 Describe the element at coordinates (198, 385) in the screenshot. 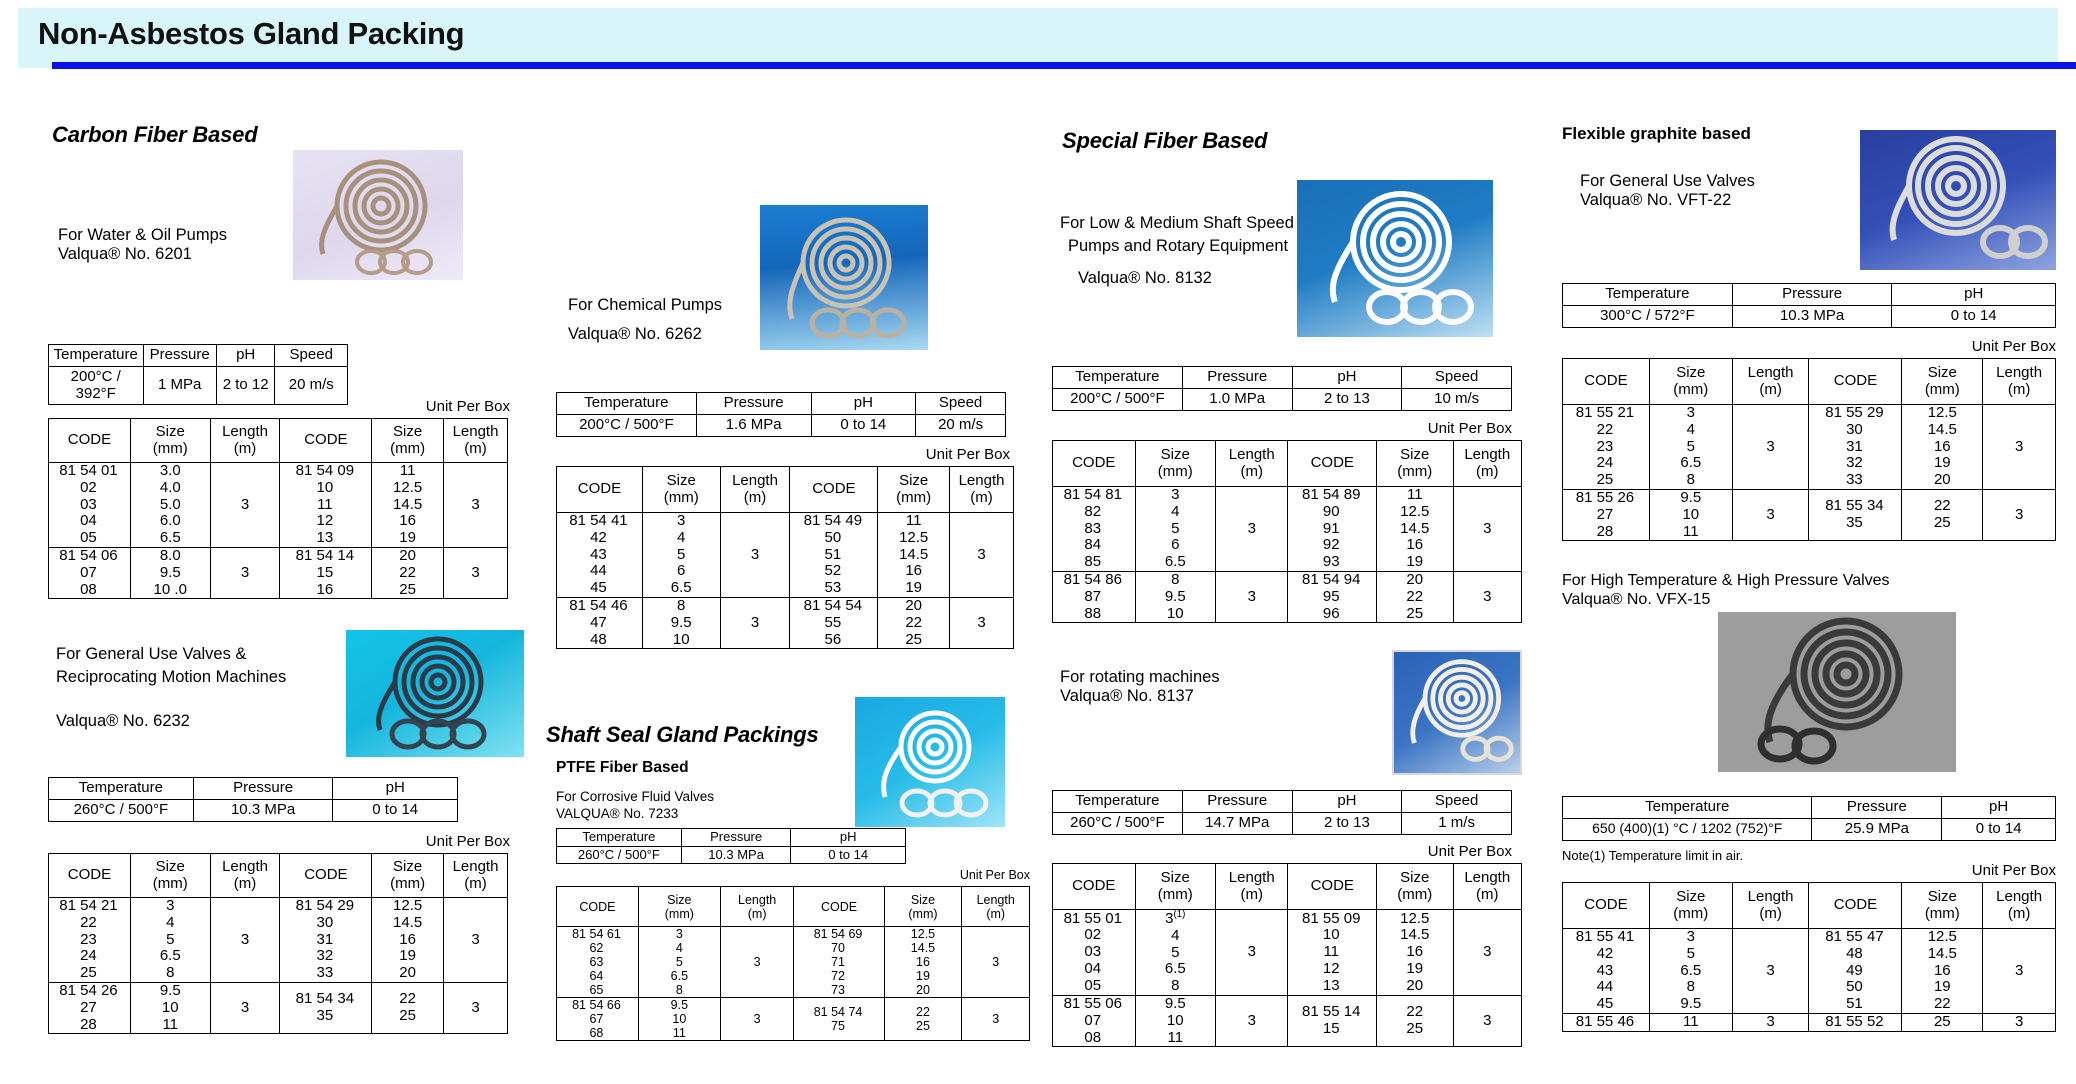

I see `spec-value-row: 200°C / 392°F 1 MPa 2 to 12 20 m/s` at that location.